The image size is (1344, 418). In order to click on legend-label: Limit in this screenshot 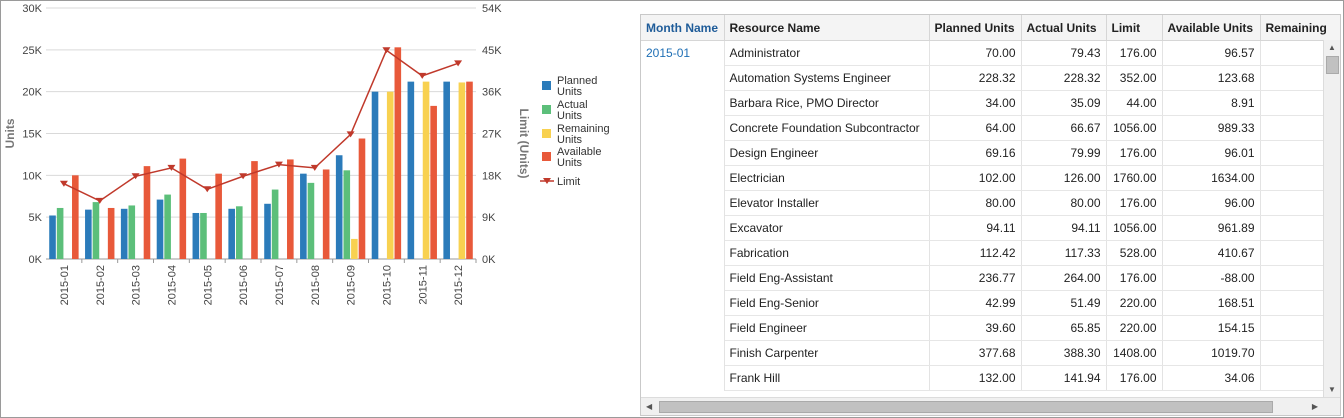, I will do `click(568, 182)`.